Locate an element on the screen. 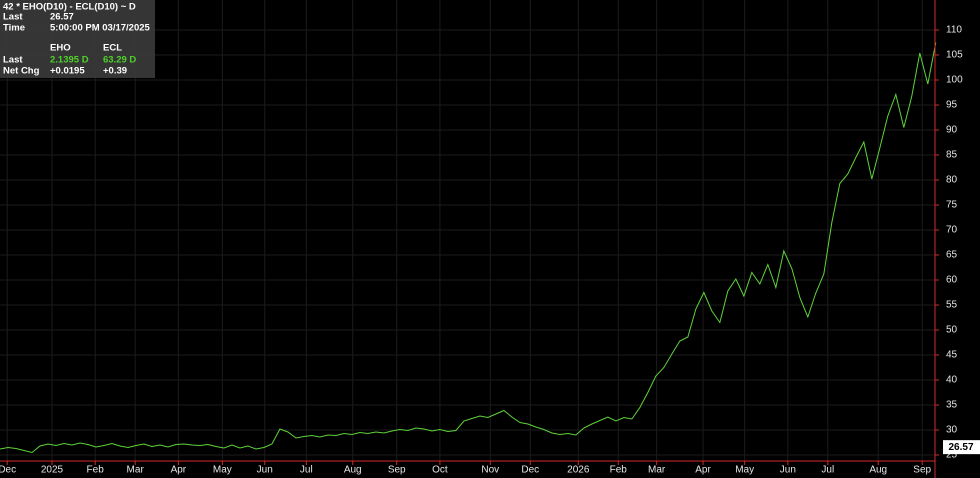 The image size is (980, 478). info-value: +0.0195 is located at coordinates (67, 71).